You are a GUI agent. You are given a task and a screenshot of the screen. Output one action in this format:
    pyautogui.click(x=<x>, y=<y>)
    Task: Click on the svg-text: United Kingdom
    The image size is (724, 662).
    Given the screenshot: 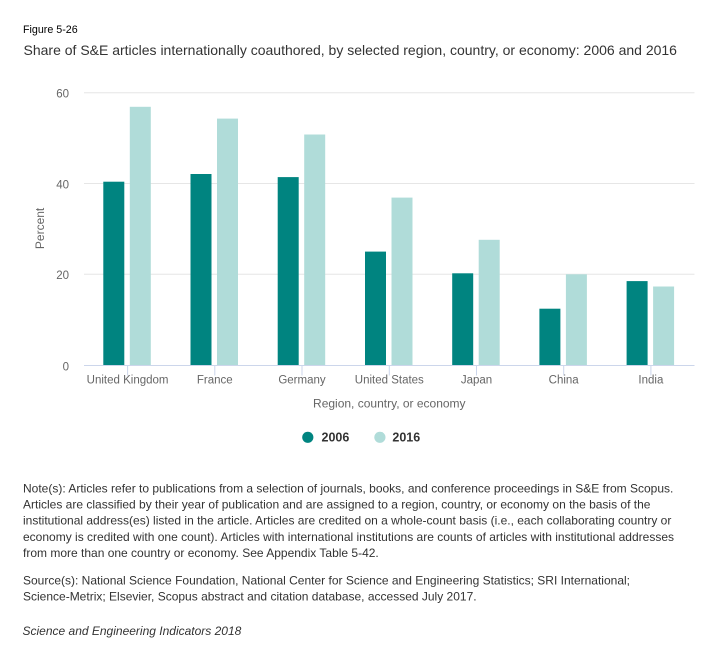 What is the action you would take?
    pyautogui.click(x=128, y=380)
    